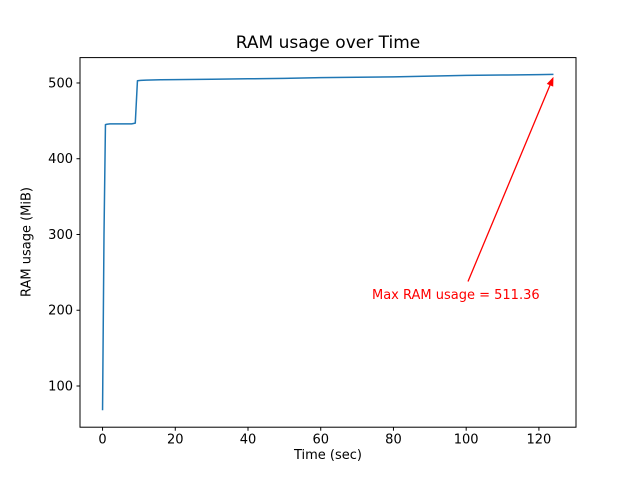  Describe the element at coordinates (456, 295) in the screenshot. I see `max-ram-annotation: Max RAM usage = 511.36` at that location.